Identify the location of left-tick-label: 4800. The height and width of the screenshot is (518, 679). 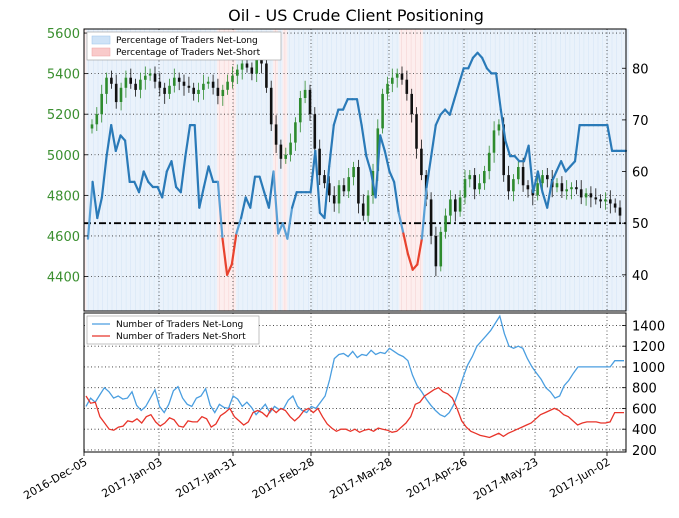
(63, 196).